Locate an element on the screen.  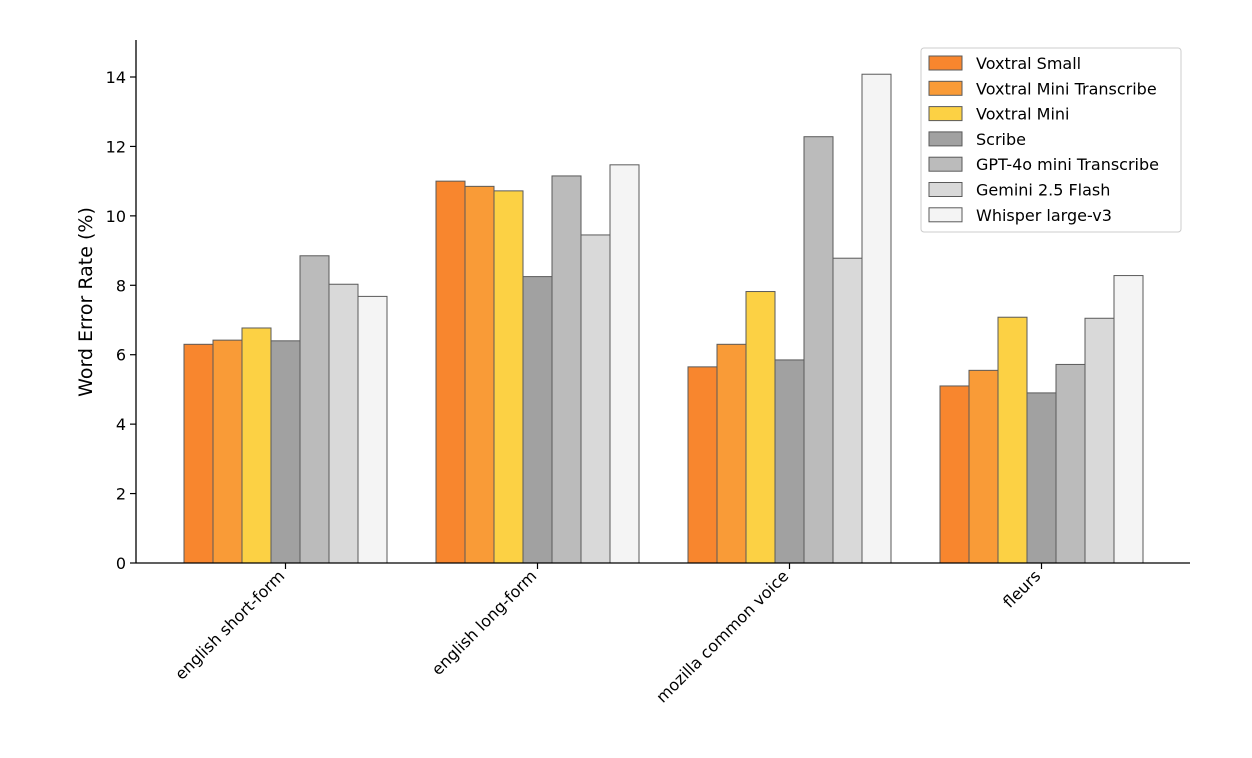
legend-label-whisper-large-v3: Whisper large-v3 is located at coordinates (1044, 215).